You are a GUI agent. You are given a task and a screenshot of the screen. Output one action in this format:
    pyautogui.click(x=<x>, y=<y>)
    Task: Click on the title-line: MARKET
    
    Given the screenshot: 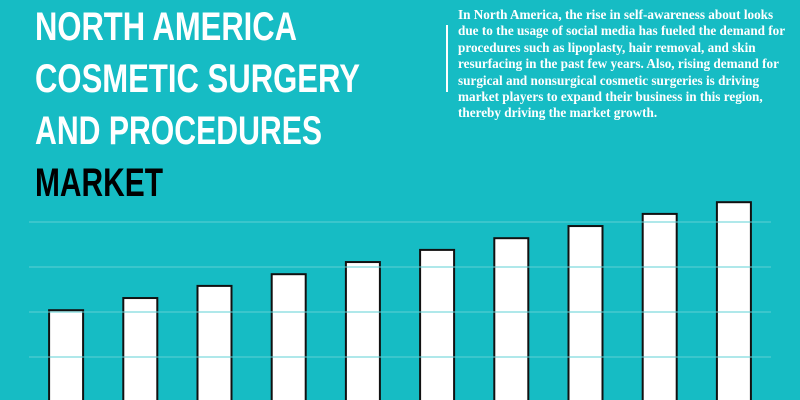 What is the action you would take?
    pyautogui.click(x=99, y=183)
    